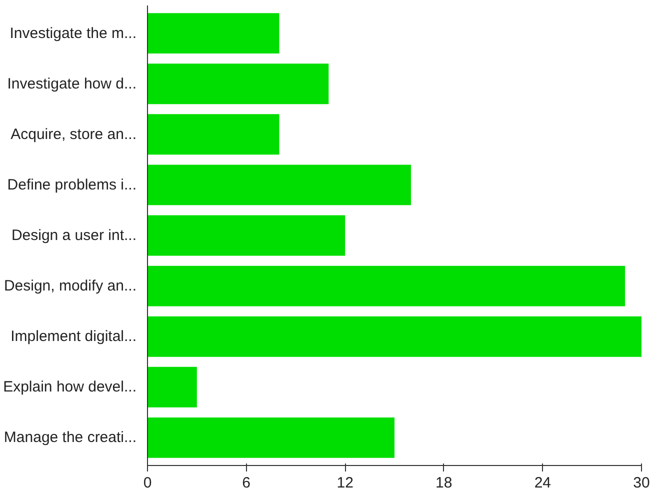 The height and width of the screenshot is (490, 656). I want to click on x-tick-label: 18, so click(444, 482).